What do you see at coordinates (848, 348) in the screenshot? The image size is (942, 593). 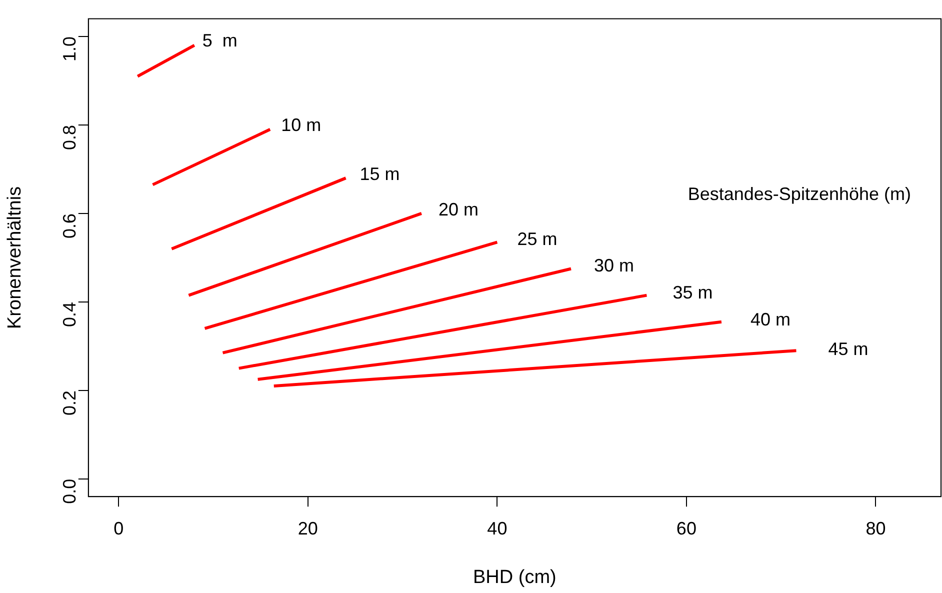 I see `series-label: 45 m` at bounding box center [848, 348].